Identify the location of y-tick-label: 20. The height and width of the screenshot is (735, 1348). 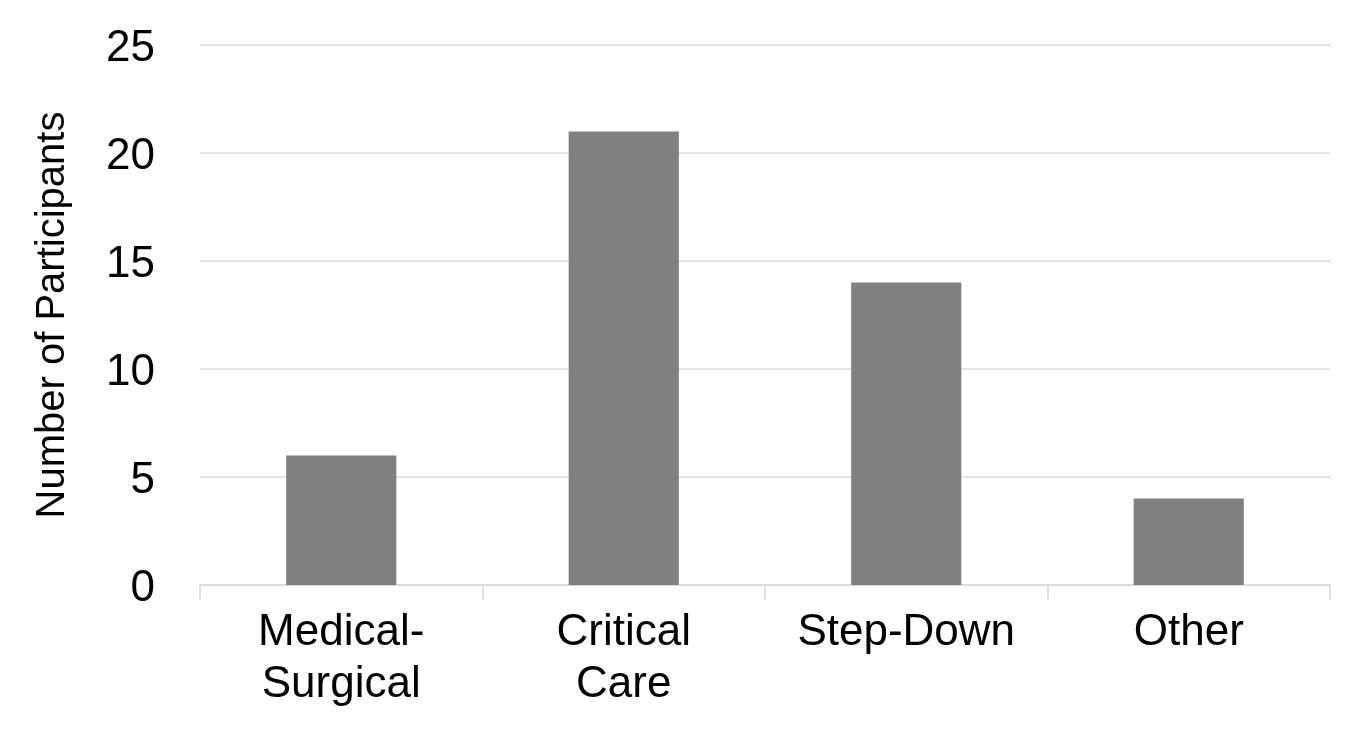
(130, 153).